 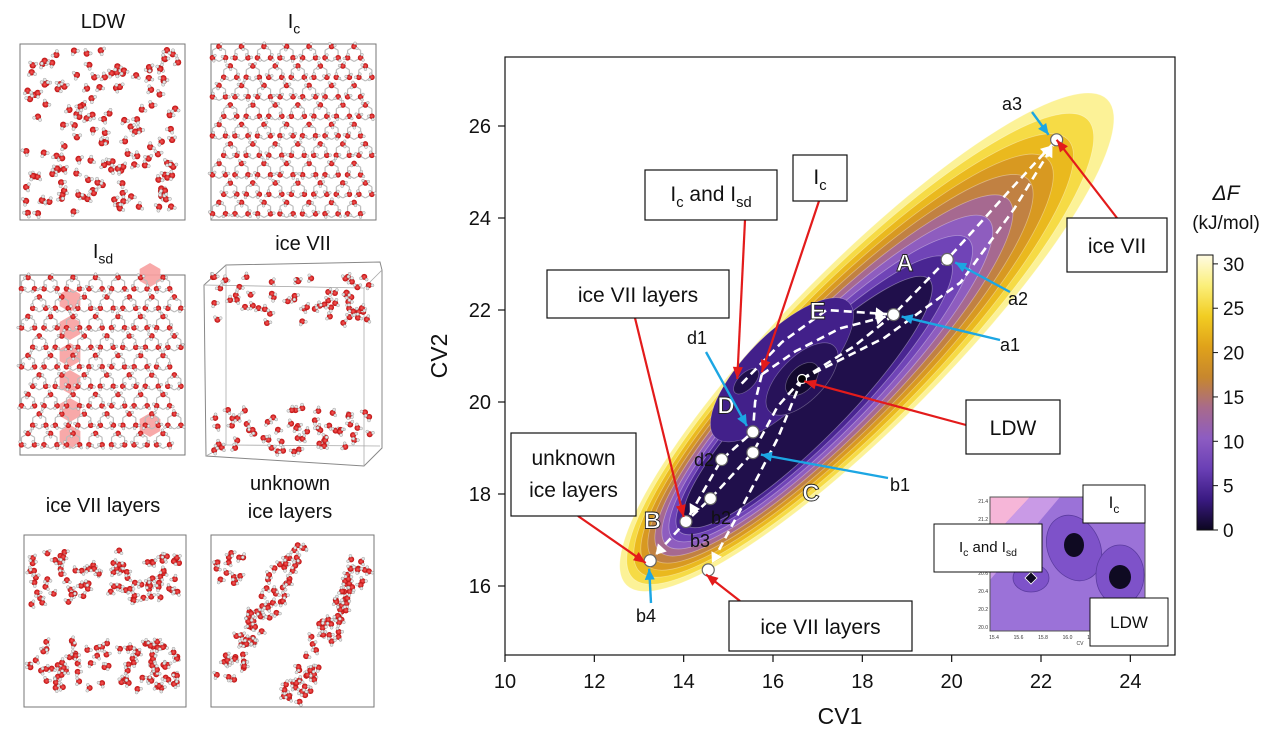 What do you see at coordinates (726, 470) in the screenshot?
I see `path-B` at bounding box center [726, 470].